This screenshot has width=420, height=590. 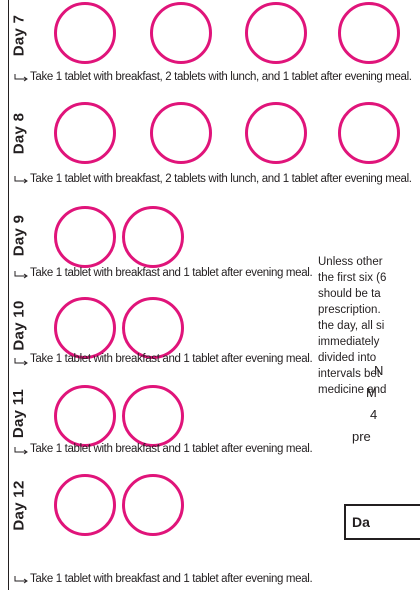 What do you see at coordinates (8, 295) in the screenshot?
I see `left-guide-line` at bounding box center [8, 295].